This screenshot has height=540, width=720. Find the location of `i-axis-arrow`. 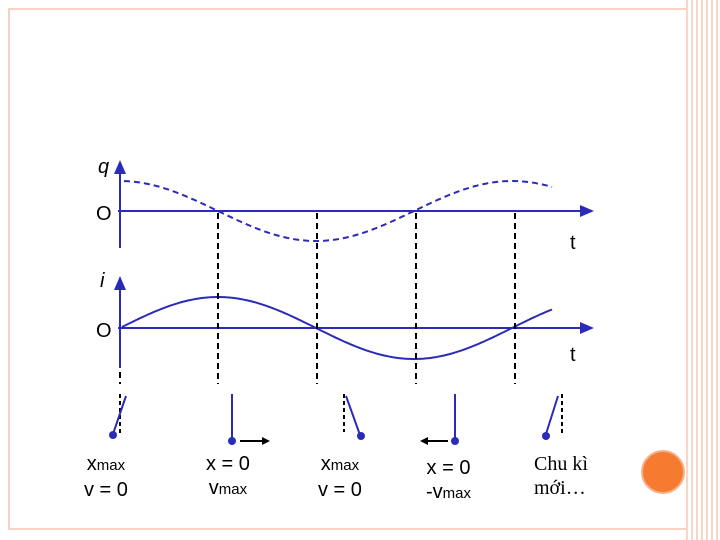

i-axis-arrow is located at coordinates (120, 283).